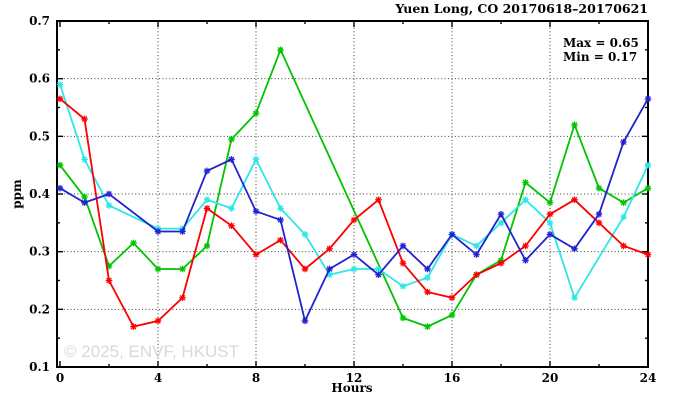 The image size is (674, 409). What do you see at coordinates (550, 378) in the screenshot?
I see `x-tick-label: 20` at bounding box center [550, 378].